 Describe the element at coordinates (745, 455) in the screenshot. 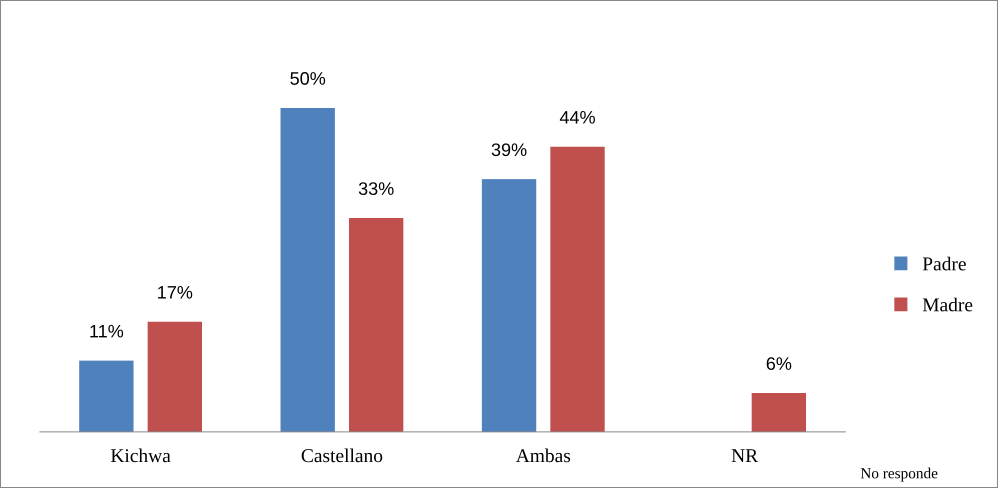

I see `x-tick-label: NR` at that location.